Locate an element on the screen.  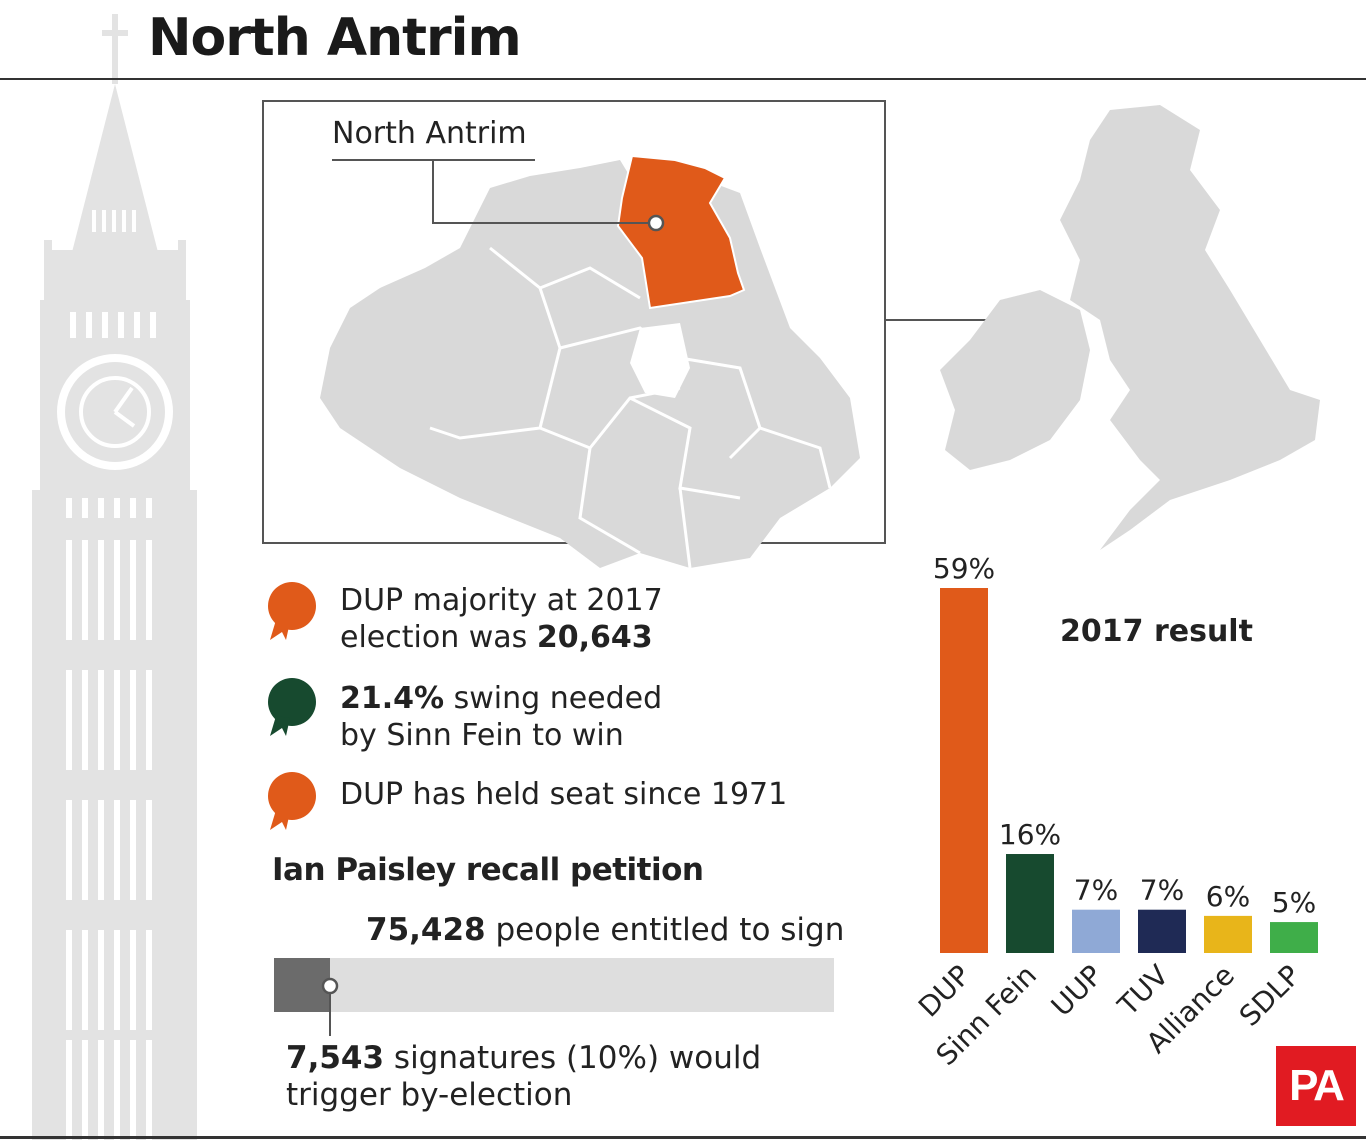
fact-majority: DUP majority at 2017 election was 20,643 is located at coordinates (501, 619).